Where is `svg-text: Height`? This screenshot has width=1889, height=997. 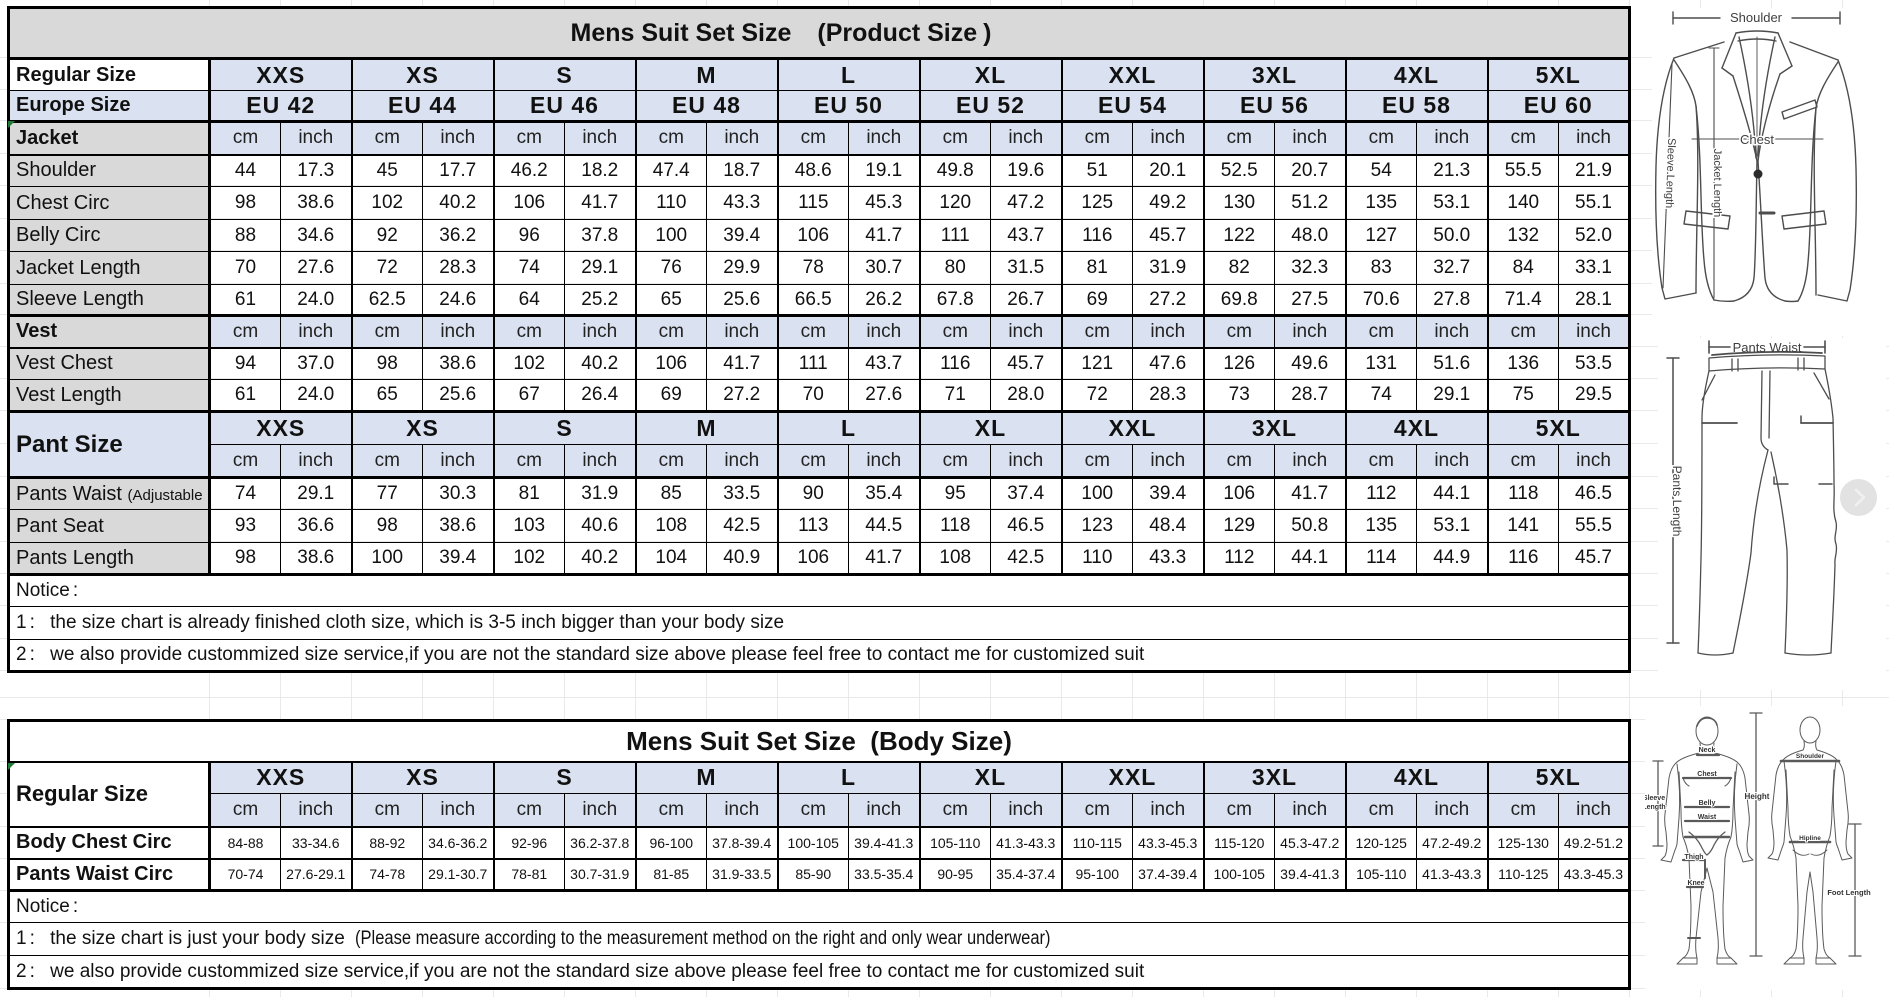
svg-text: Height is located at coordinates (1757, 796).